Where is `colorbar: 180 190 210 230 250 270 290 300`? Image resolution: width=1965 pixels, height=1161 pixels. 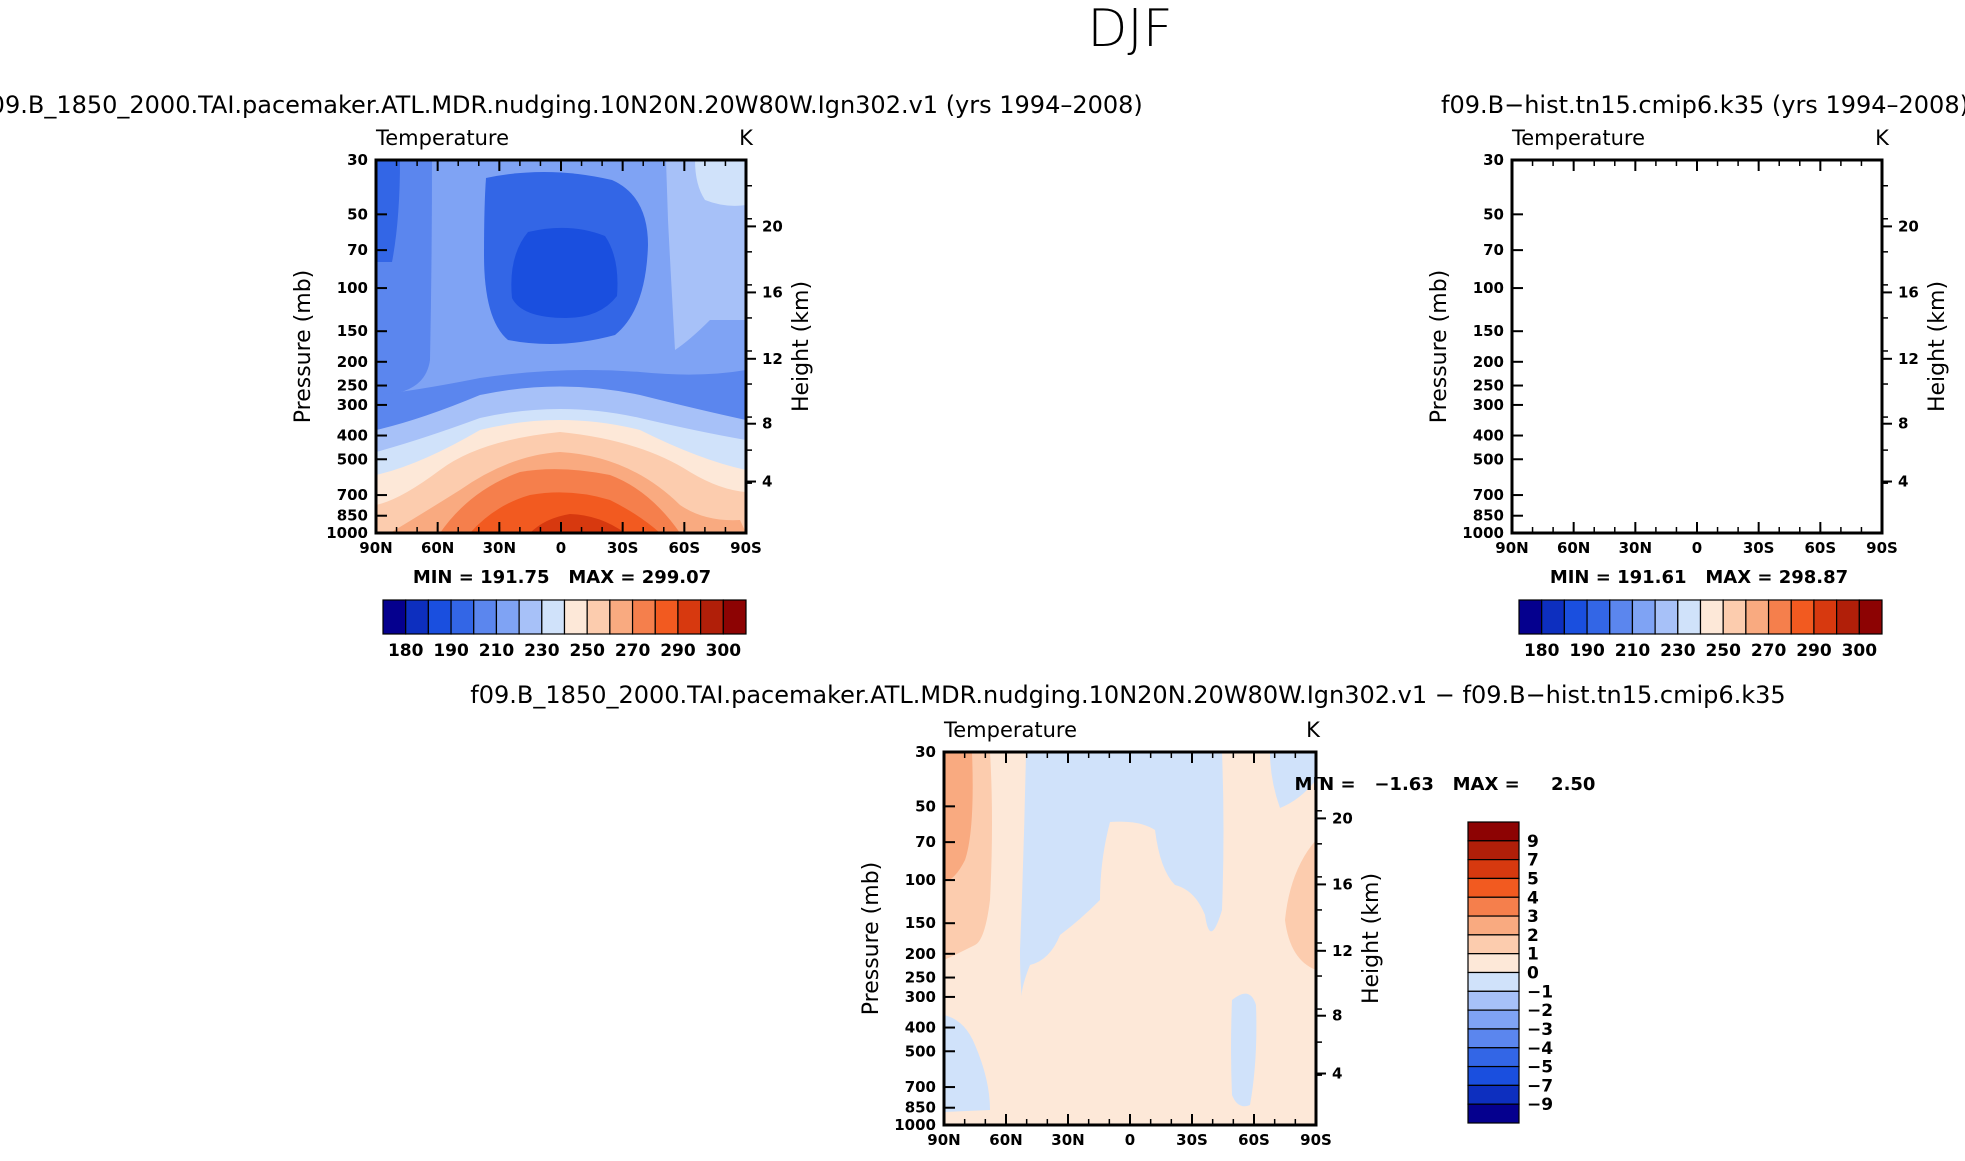 colorbar: 180 190 210 230 250 270 290 300 is located at coordinates (564, 630).